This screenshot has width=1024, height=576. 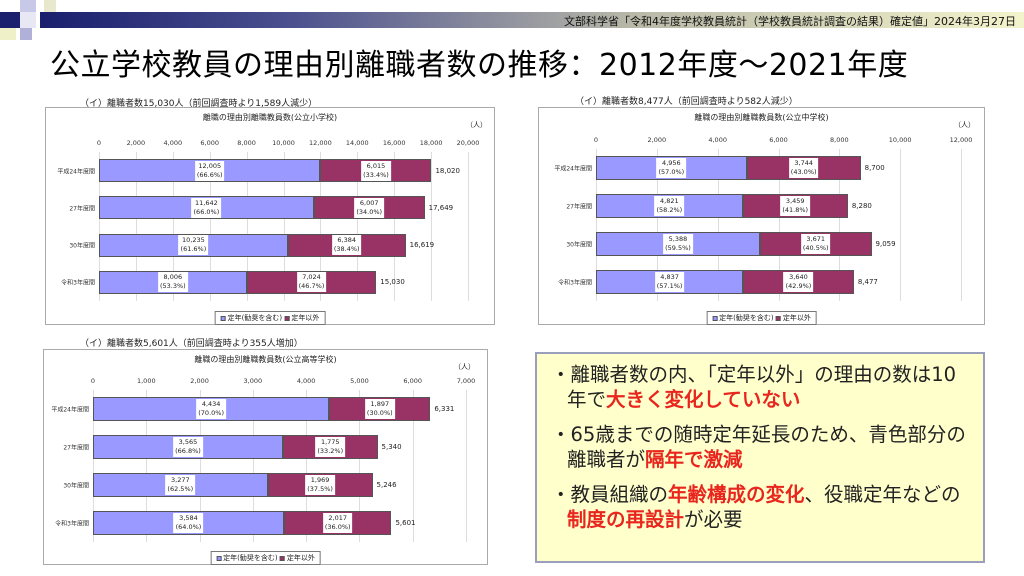 I want to click on value-label: 1,969 (37.5%), so click(x=320, y=485).